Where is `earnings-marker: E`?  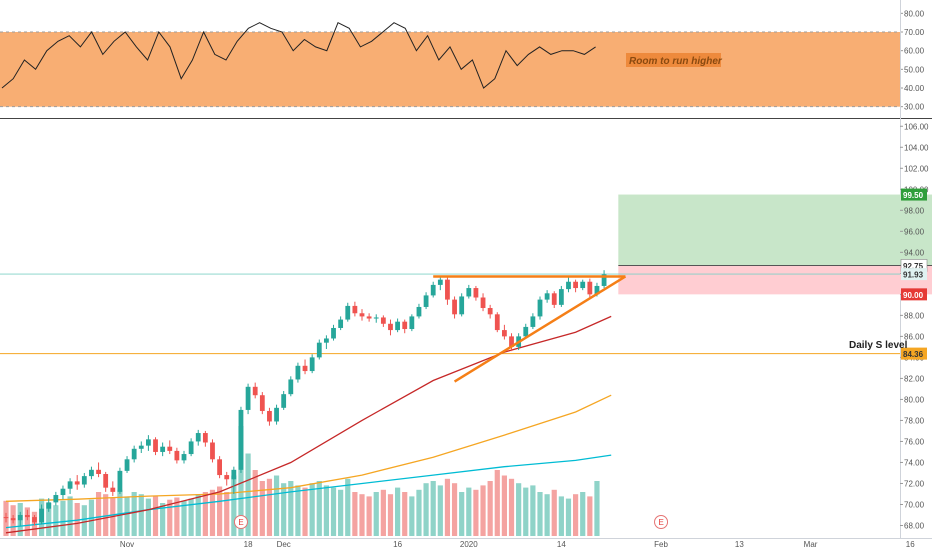
earnings-marker: E is located at coordinates (240, 522).